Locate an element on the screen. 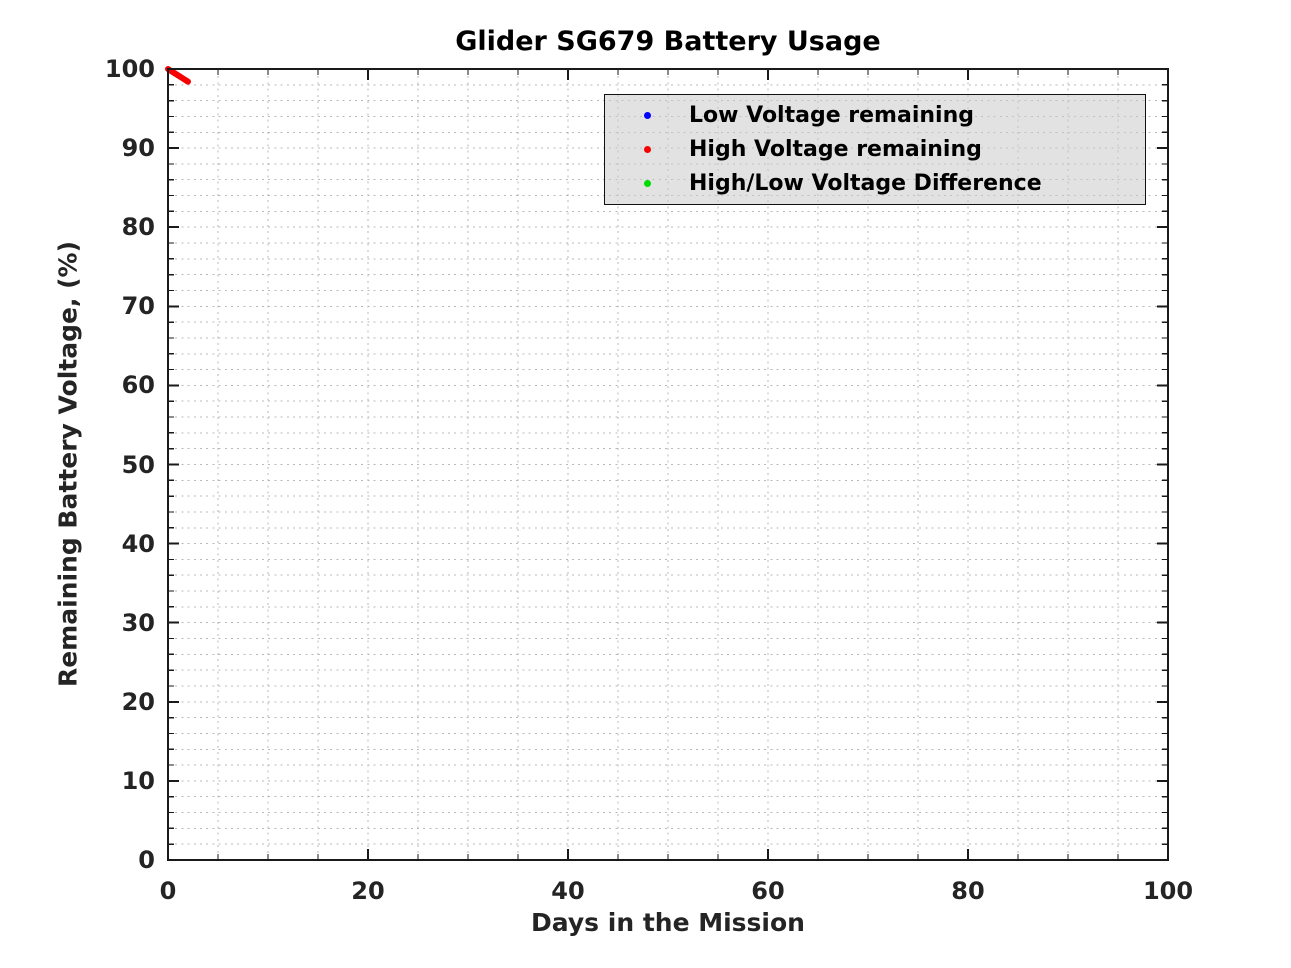 The height and width of the screenshot is (968, 1291). y-tick-label: 30 is located at coordinates (138, 622).